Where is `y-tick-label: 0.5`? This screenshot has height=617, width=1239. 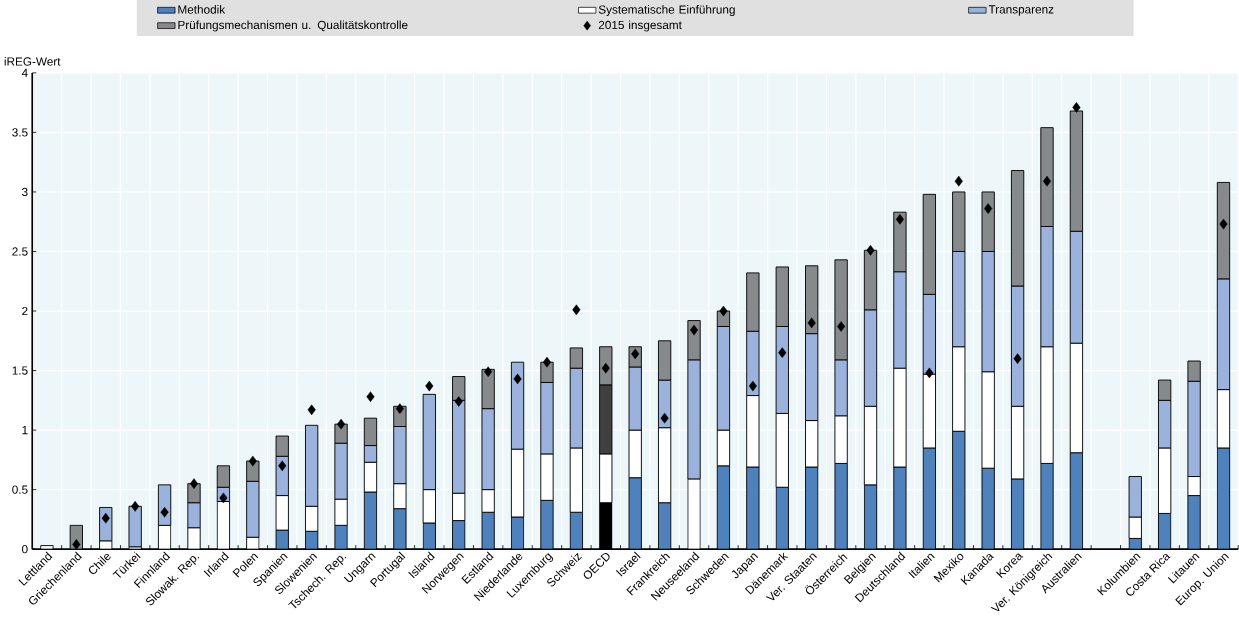
y-tick-label: 0.5 is located at coordinates (20, 489).